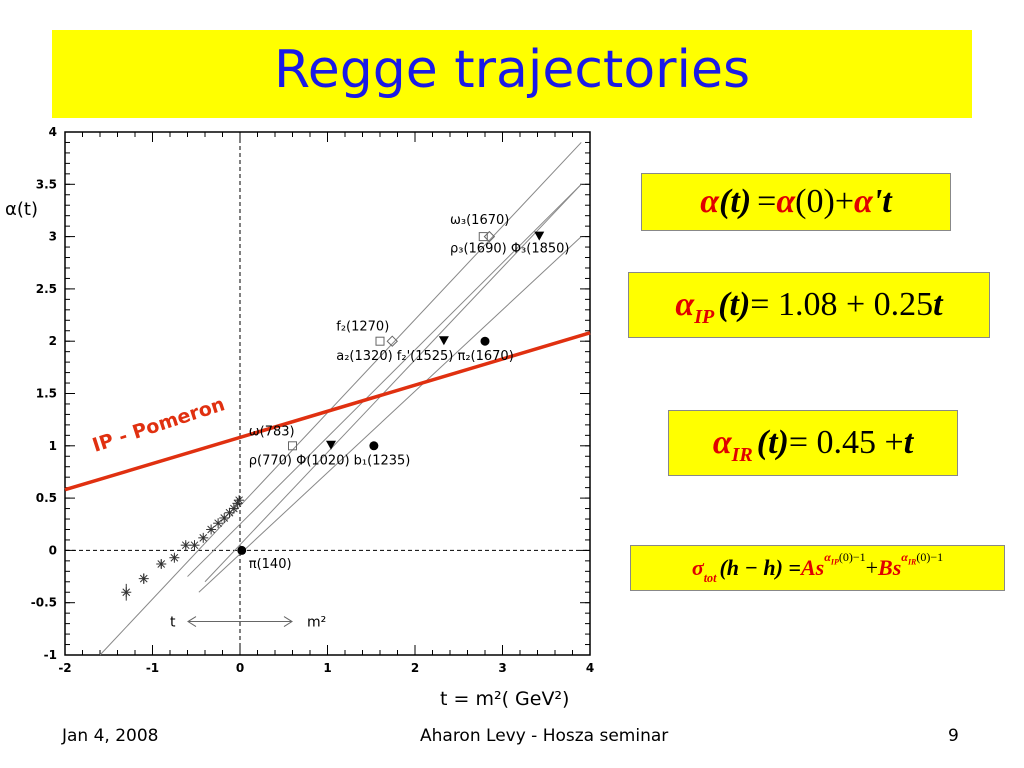 Image resolution: width=1024 pixels, height=768 pixels. I want to click on eq4-As: As, so click(812, 567).